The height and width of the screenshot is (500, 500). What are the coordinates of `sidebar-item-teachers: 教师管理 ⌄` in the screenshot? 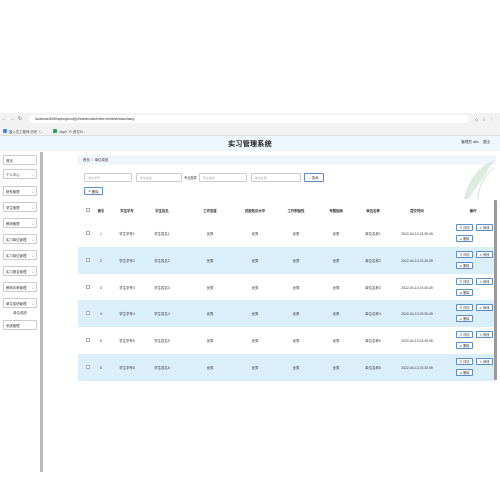 It's located at (20, 223).